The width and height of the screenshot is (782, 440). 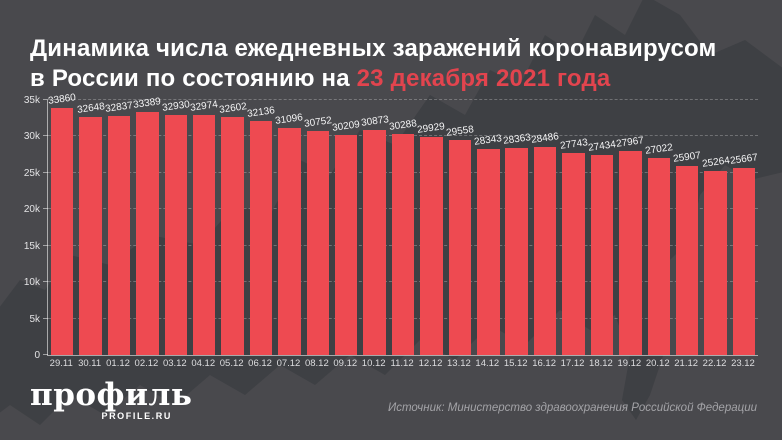 I want to click on bar-slot: 33860, so click(x=62, y=223).